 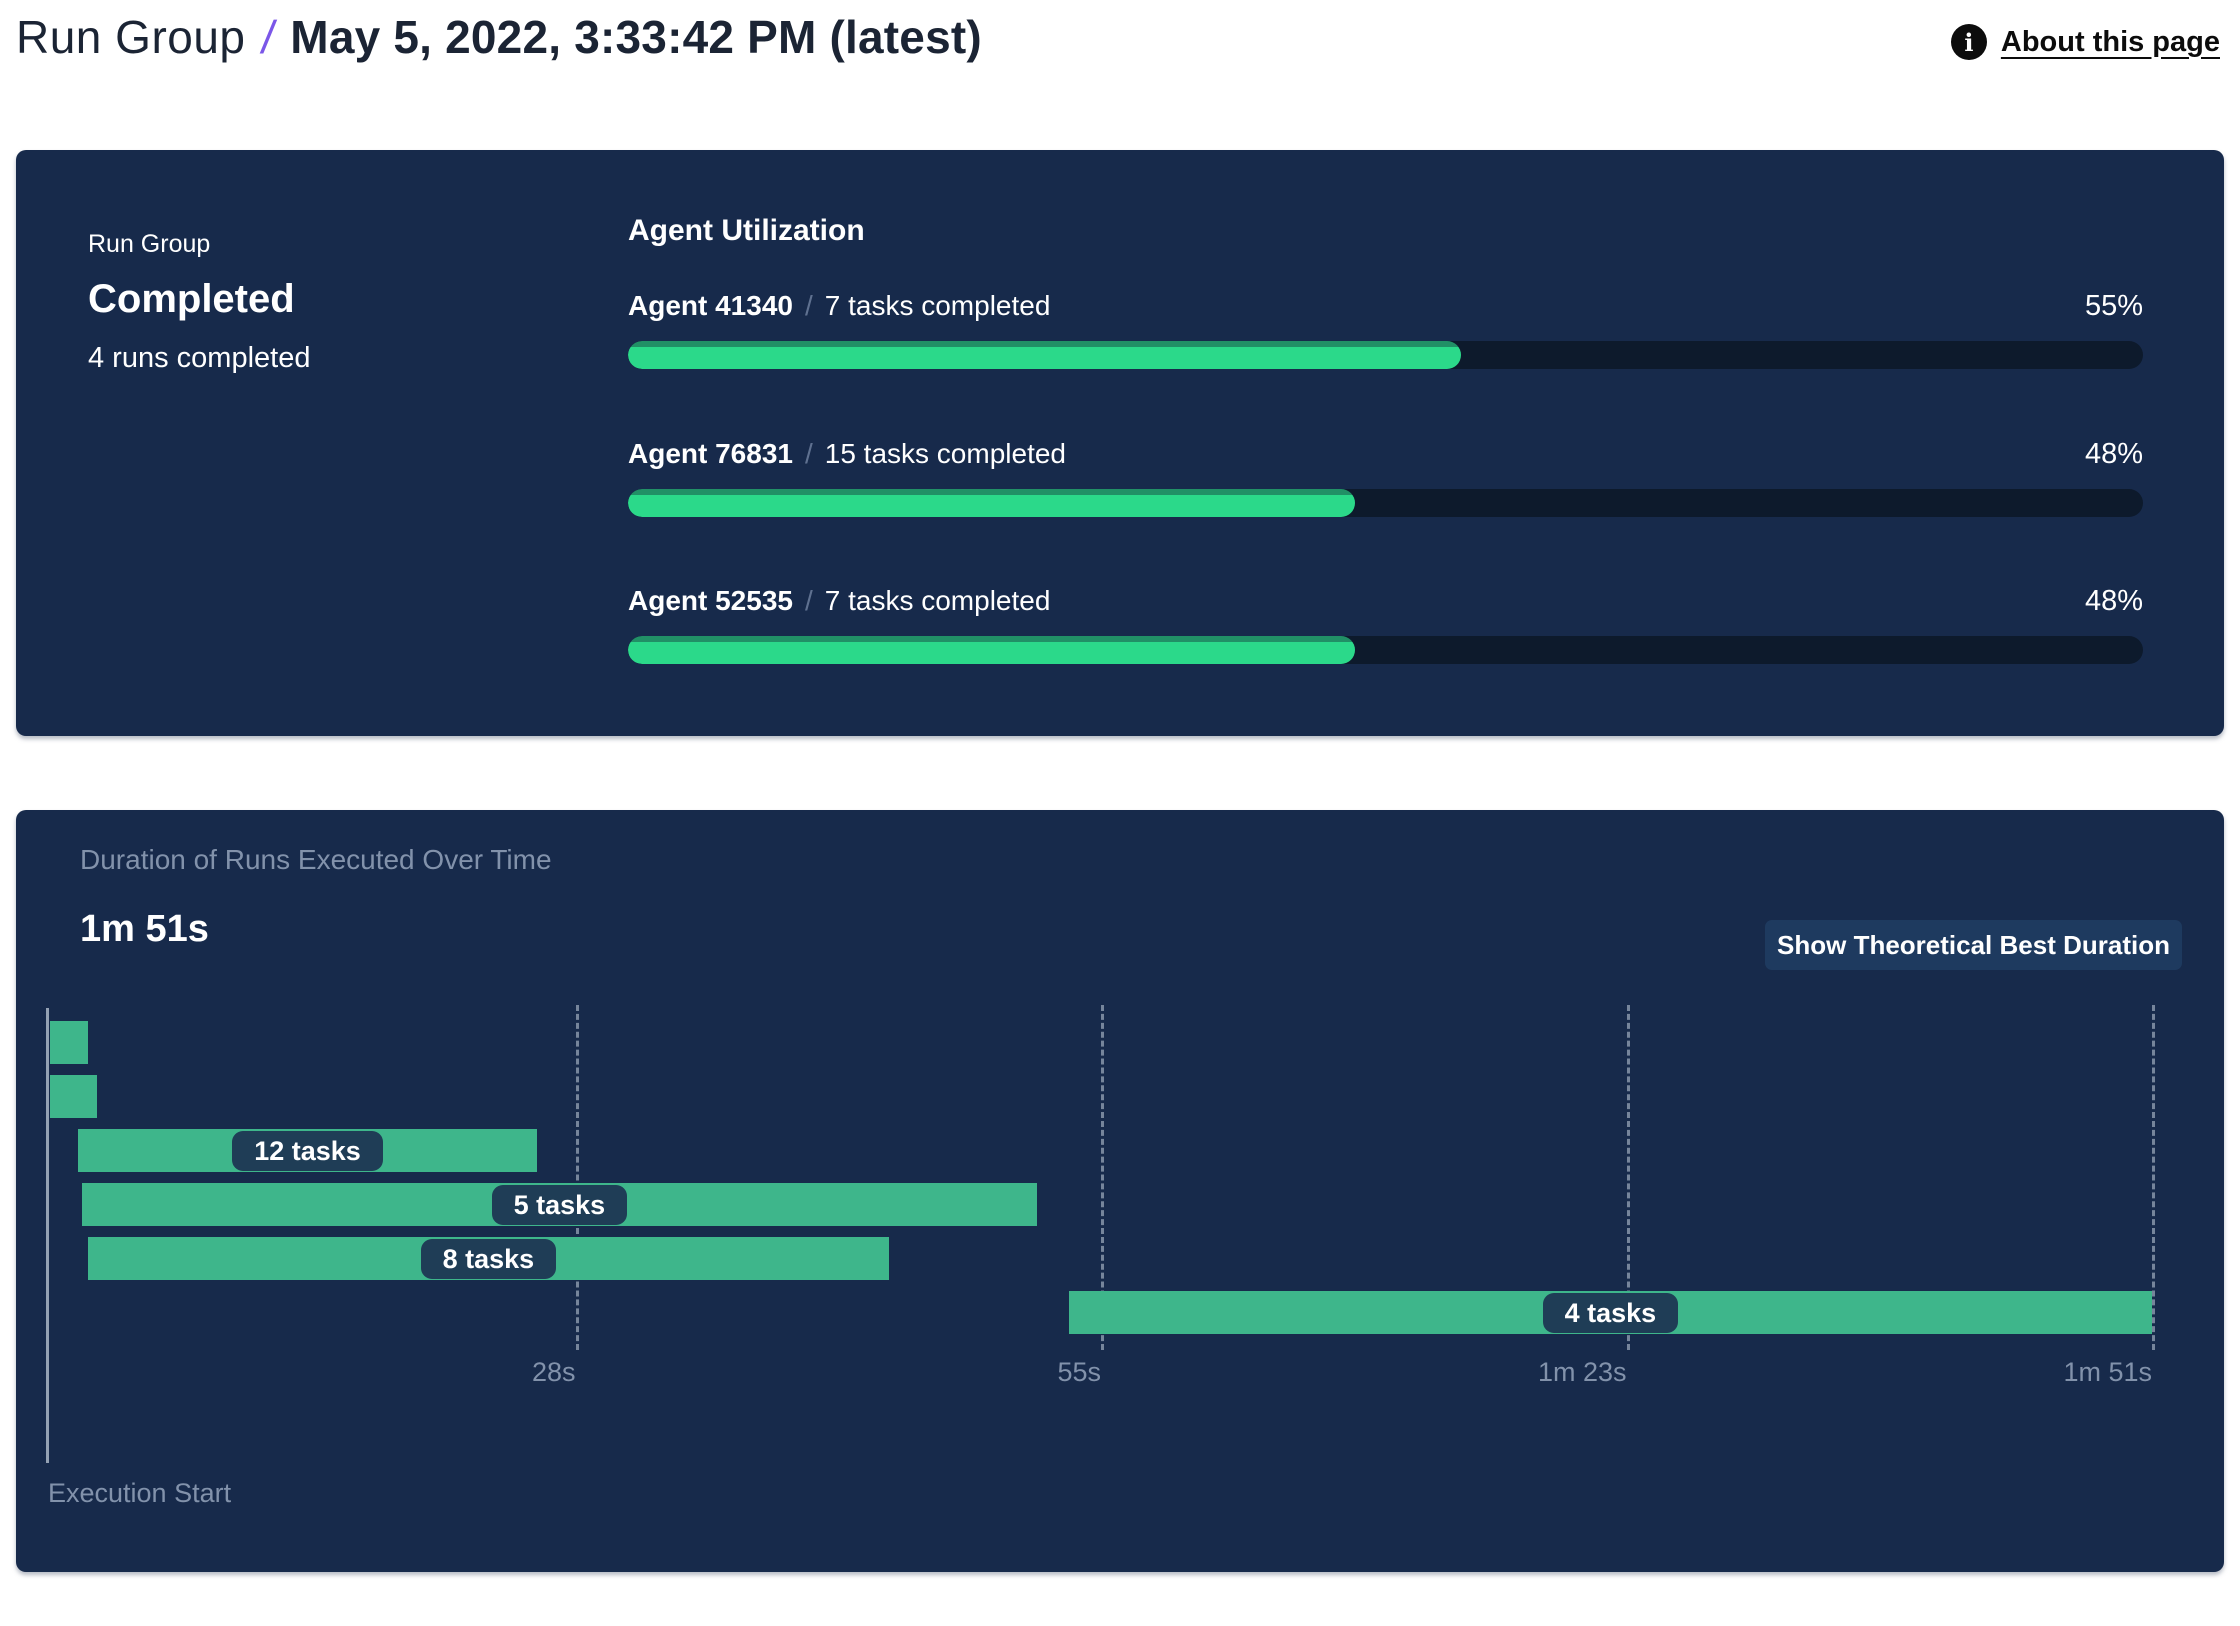 I want to click on agent-name: Agent 76831, so click(x=710, y=453).